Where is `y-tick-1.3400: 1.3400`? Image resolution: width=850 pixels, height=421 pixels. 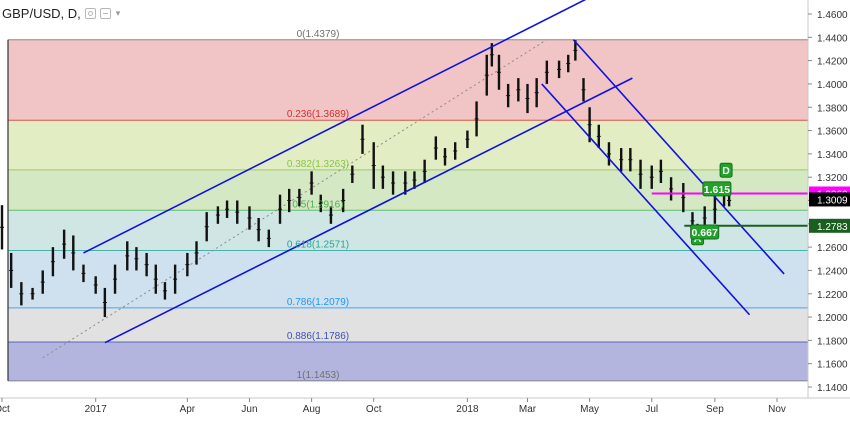
y-tick-1.3400: 1.3400 is located at coordinates (832, 155).